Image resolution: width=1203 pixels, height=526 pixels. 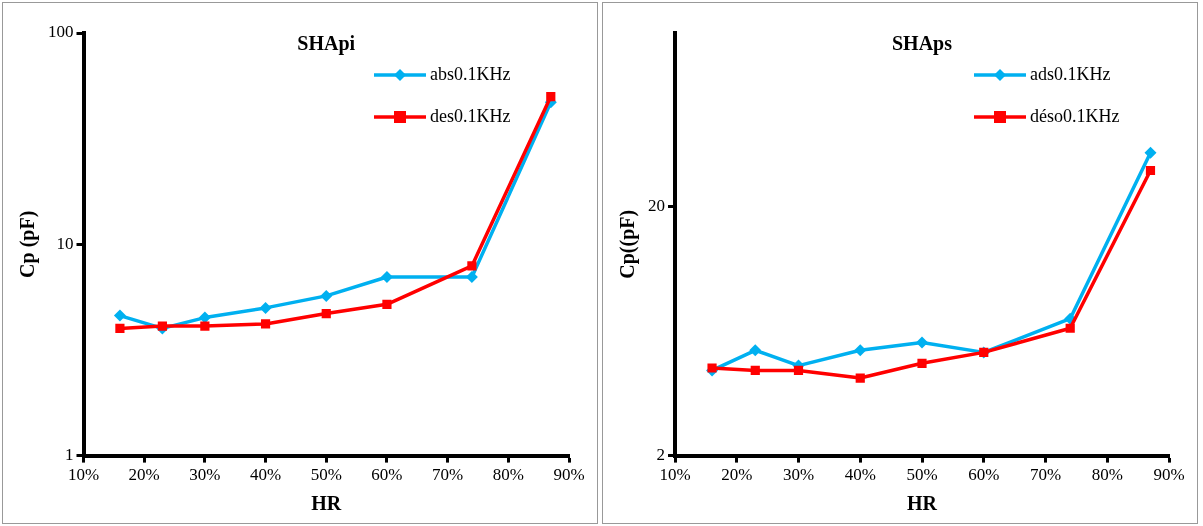 I want to click on chart-title: SHAps, so click(x=922, y=44).